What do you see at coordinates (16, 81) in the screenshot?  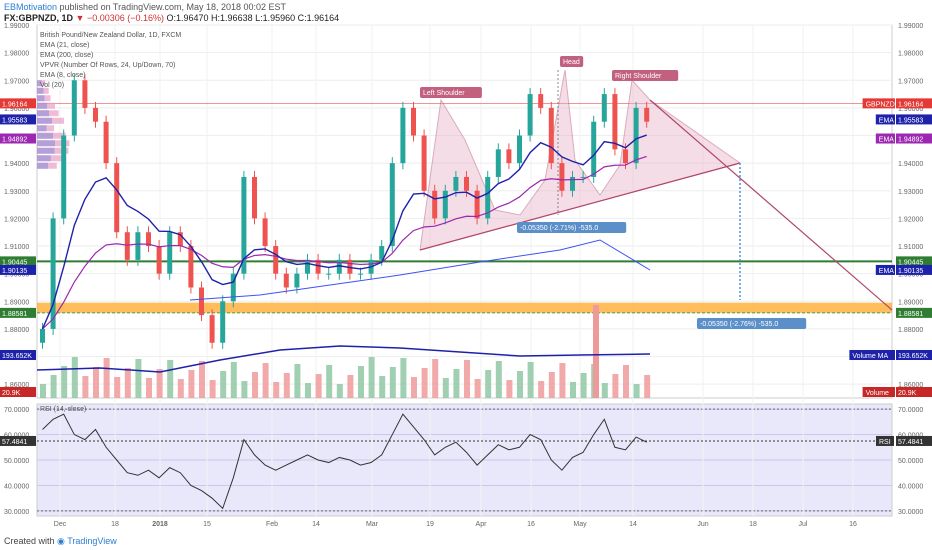 I see `price-tick-left: 1.97000` at bounding box center [16, 81].